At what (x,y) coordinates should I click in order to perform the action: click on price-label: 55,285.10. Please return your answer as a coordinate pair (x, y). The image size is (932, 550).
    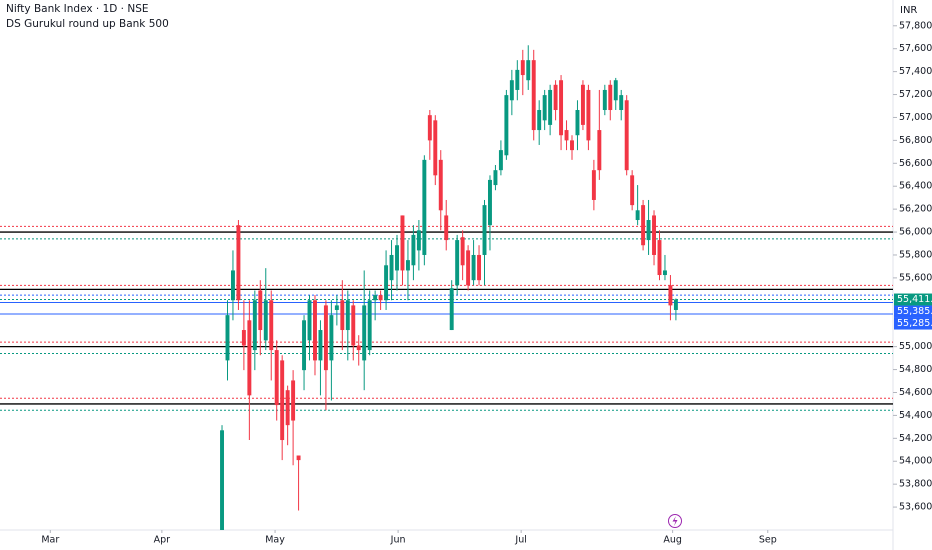
    Looking at the image, I should click on (914, 323).